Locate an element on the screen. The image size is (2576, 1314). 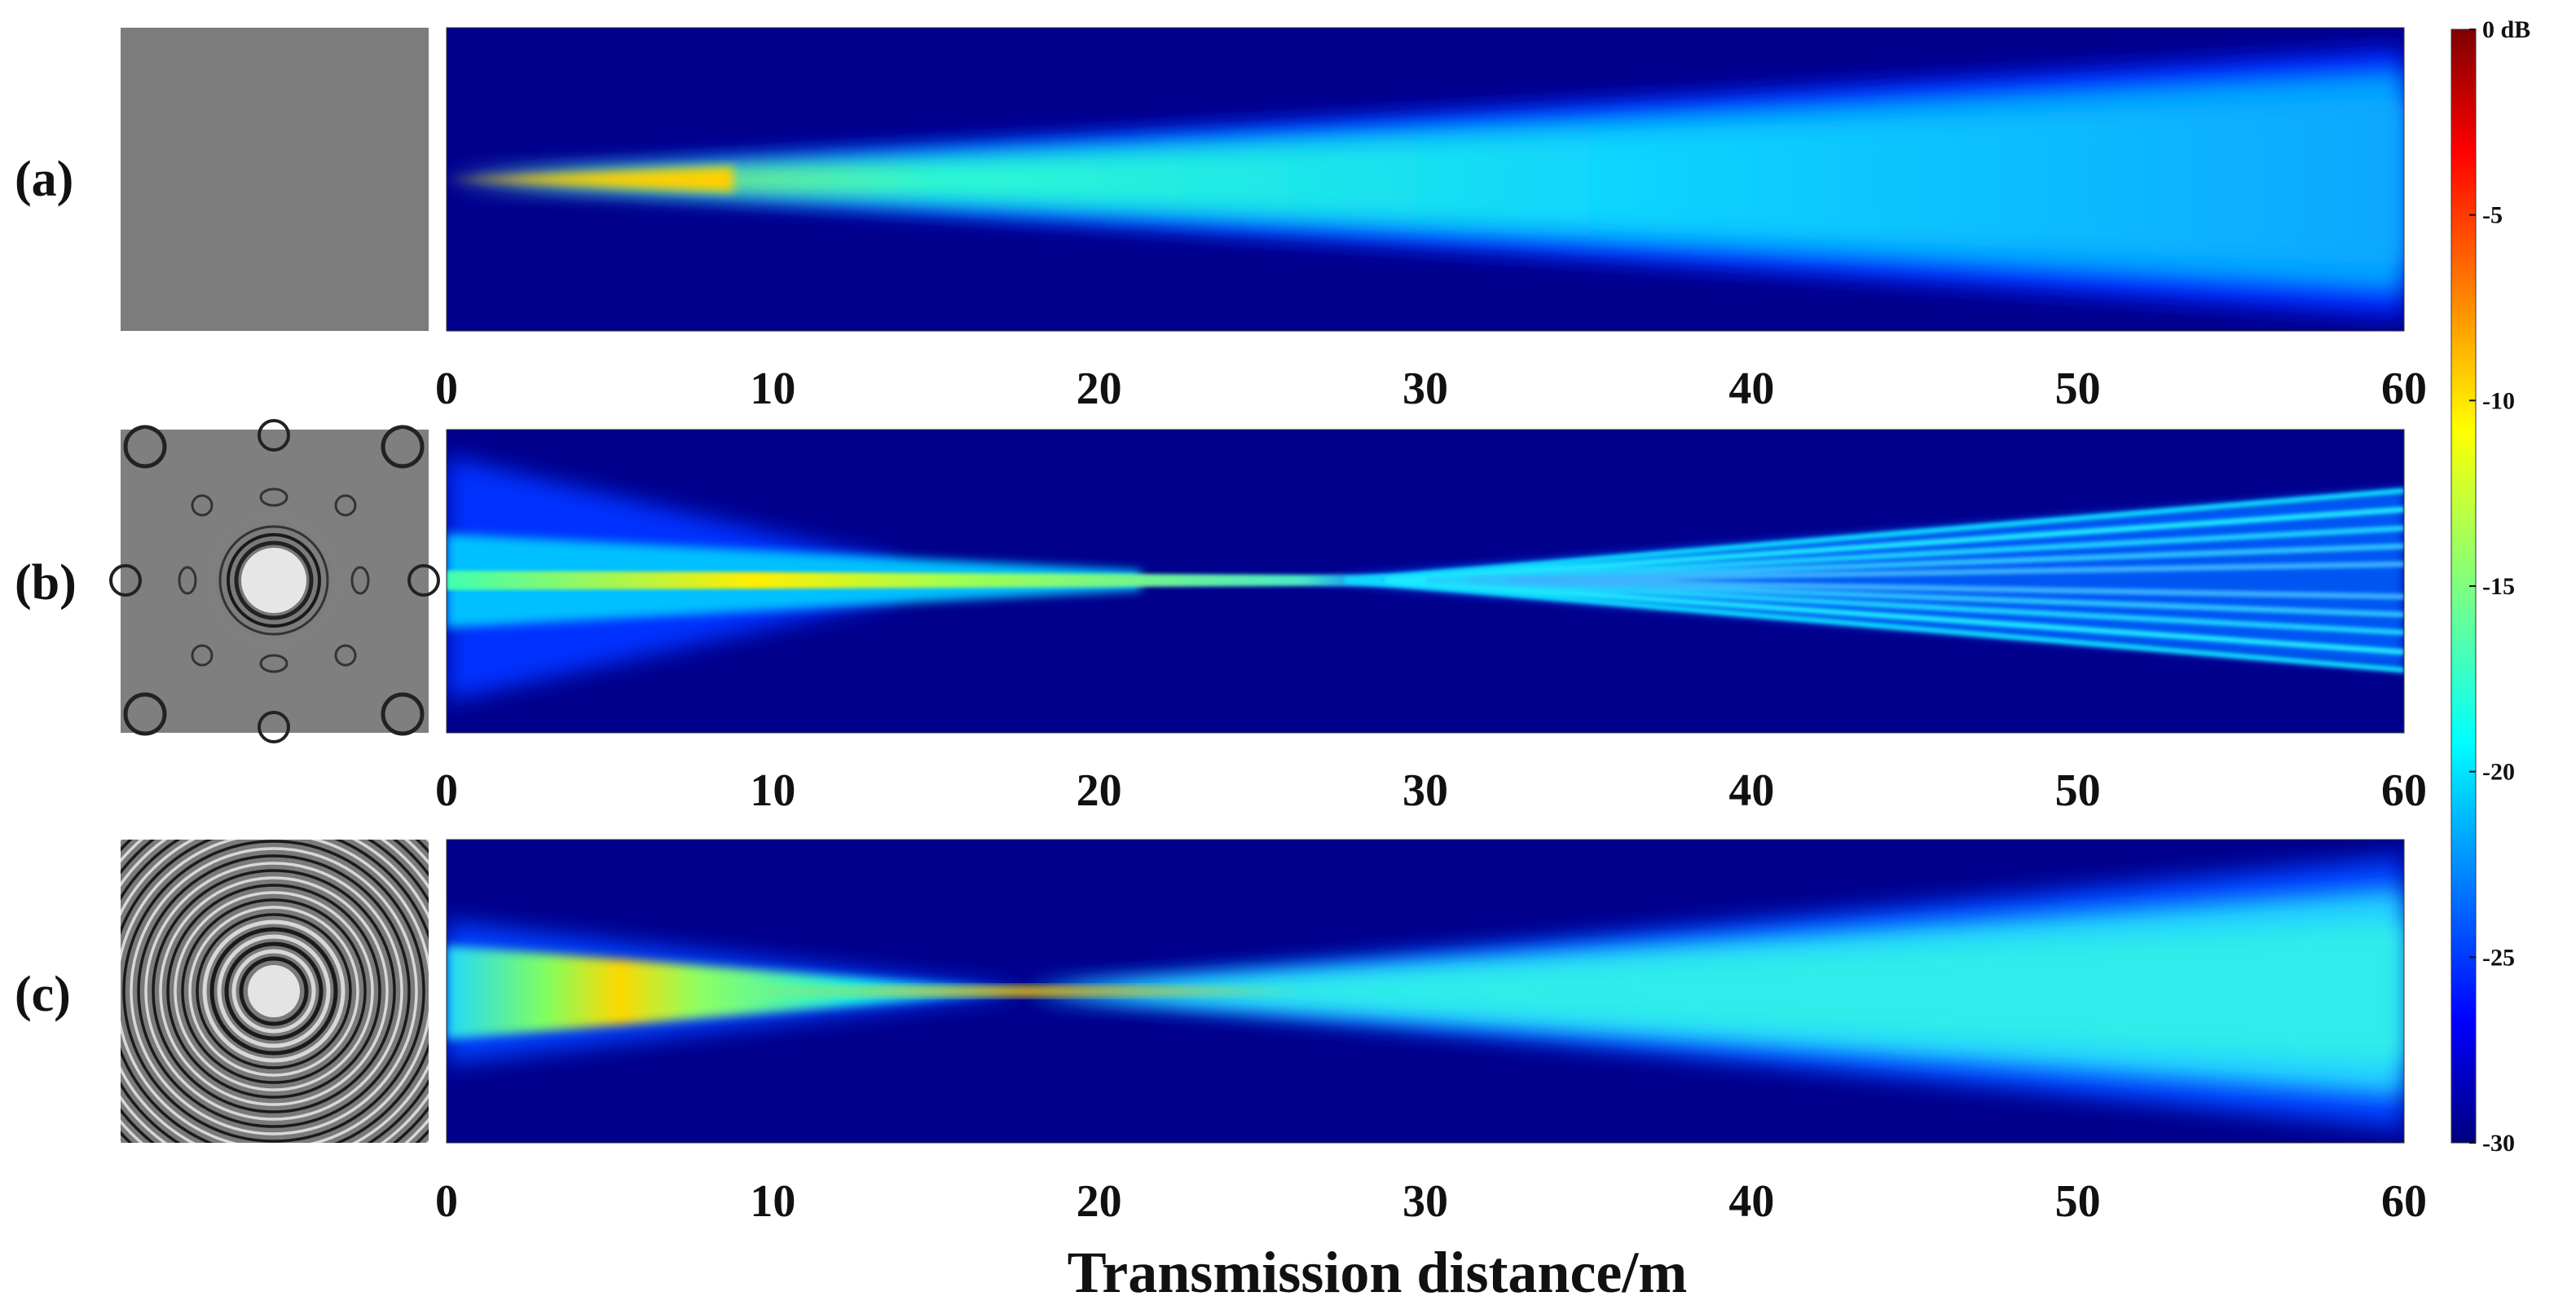
colorbar-tick-label: 0 dB is located at coordinates (2506, 29).